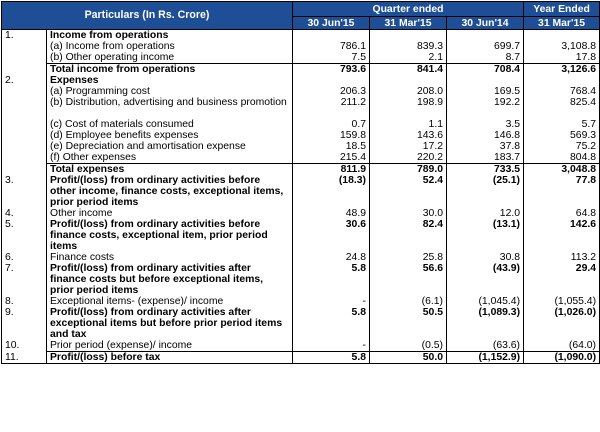 The height and width of the screenshot is (432, 600). Describe the element at coordinates (484, 69) in the screenshot. I see `value-q3-jun14: 708.4` at that location.